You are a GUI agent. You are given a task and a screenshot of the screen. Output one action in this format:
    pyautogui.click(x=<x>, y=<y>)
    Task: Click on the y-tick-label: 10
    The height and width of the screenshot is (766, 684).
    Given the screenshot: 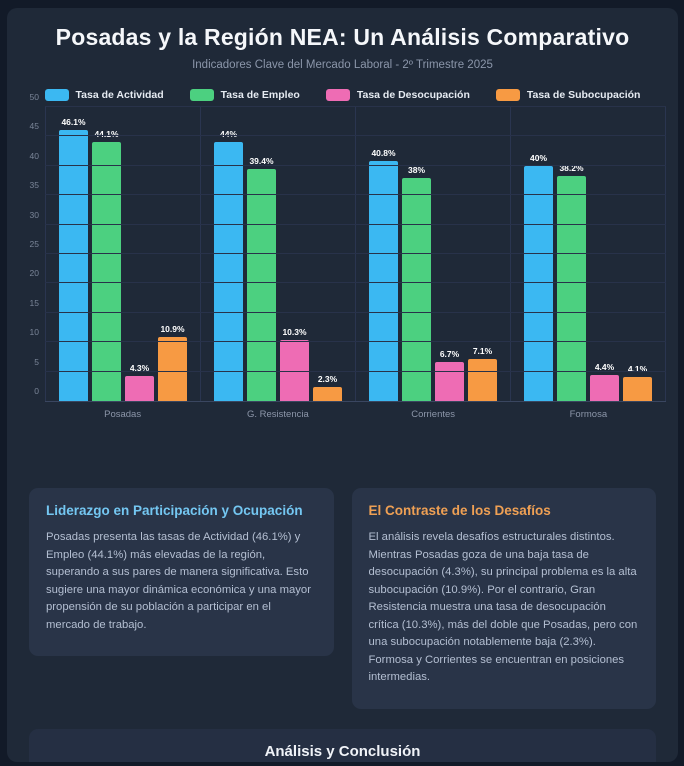 What is the action you would take?
    pyautogui.click(x=34, y=332)
    